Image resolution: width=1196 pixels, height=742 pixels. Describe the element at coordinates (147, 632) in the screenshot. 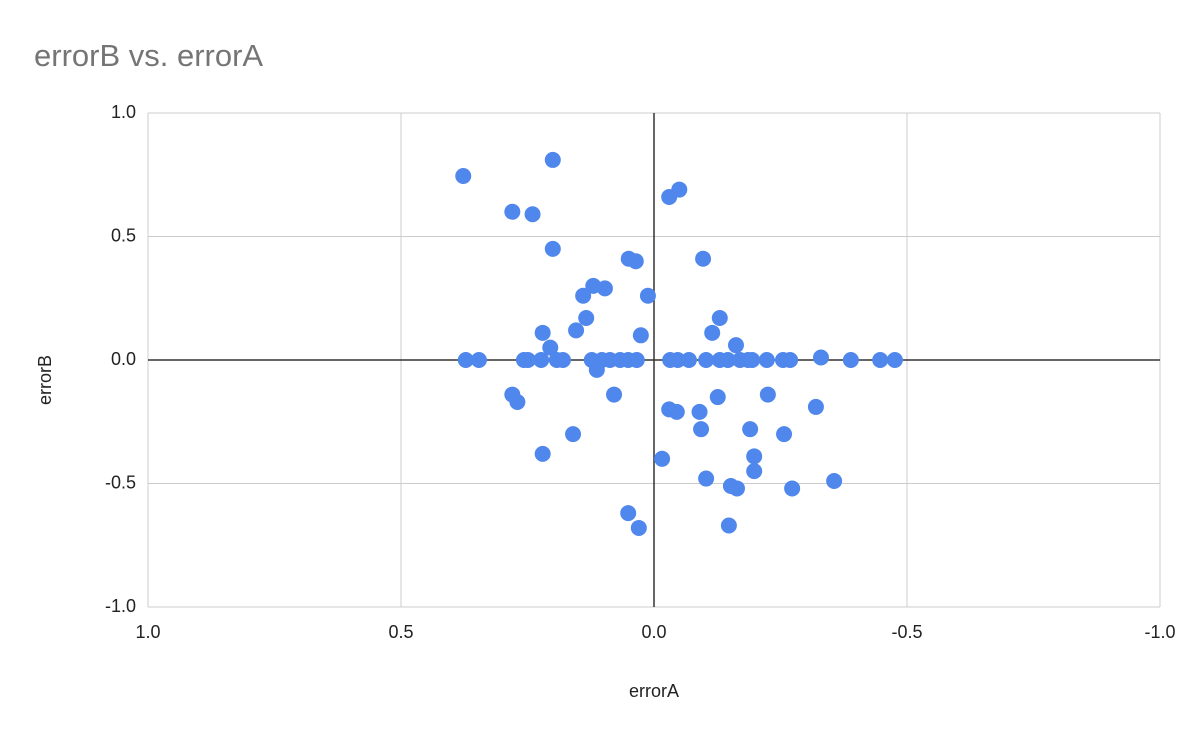

I see `x-tick-label: 1.0` at that location.